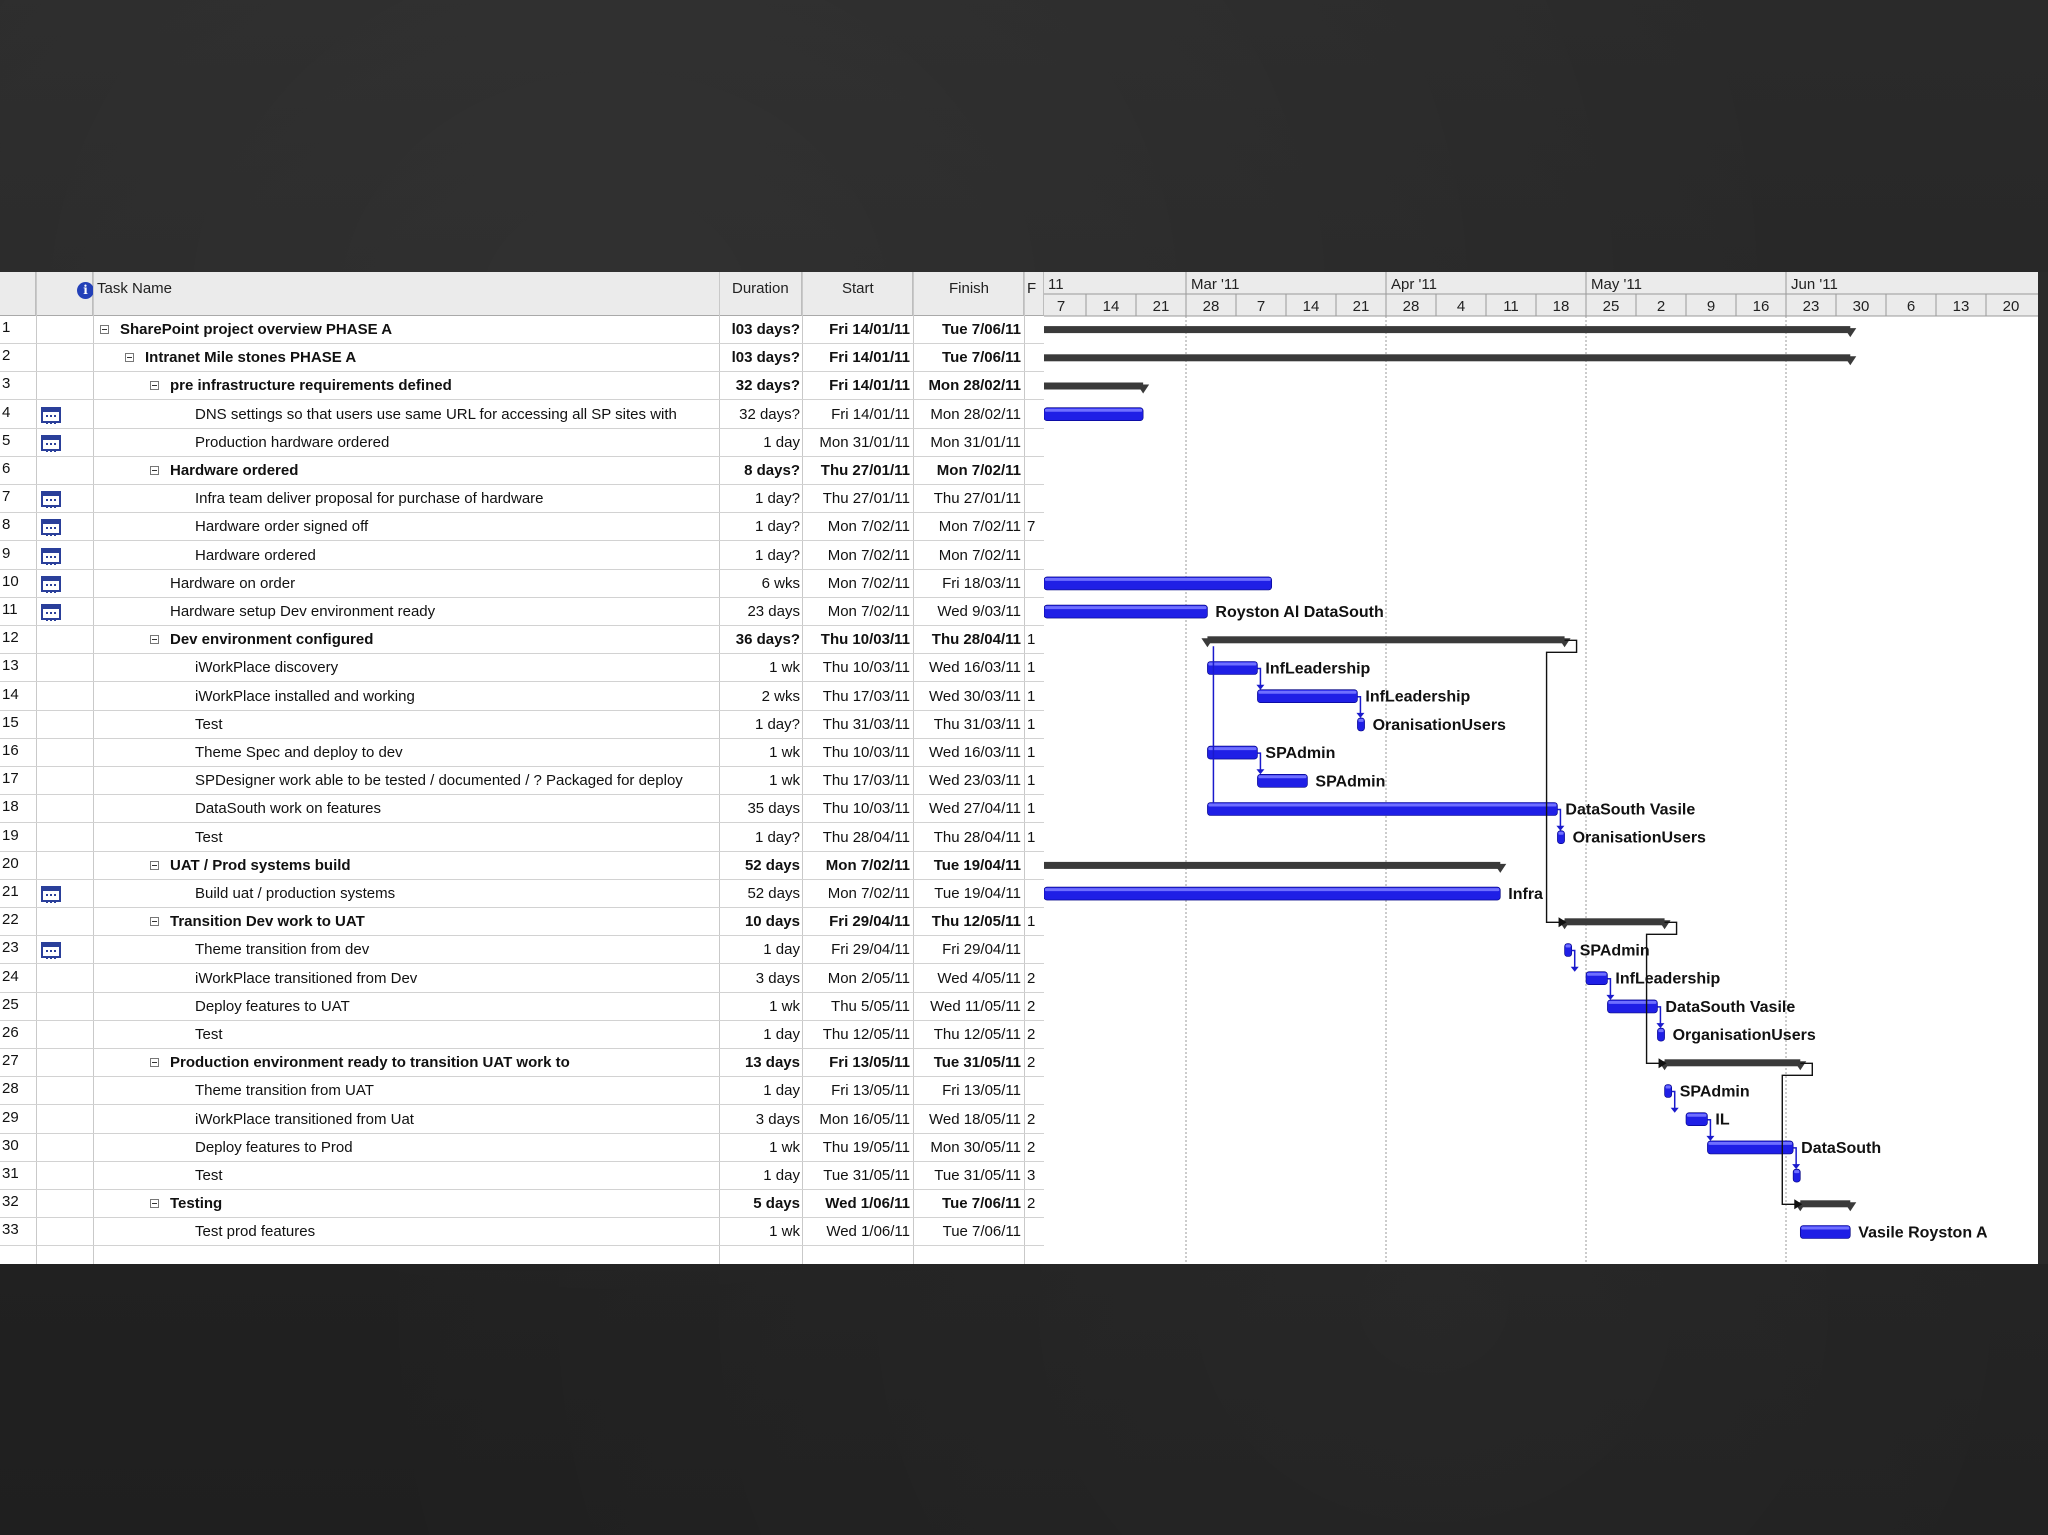 The width and height of the screenshot is (2048, 1535). Describe the element at coordinates (305, 696) in the screenshot. I see `task-name: iWorkPlace installed and working` at that location.